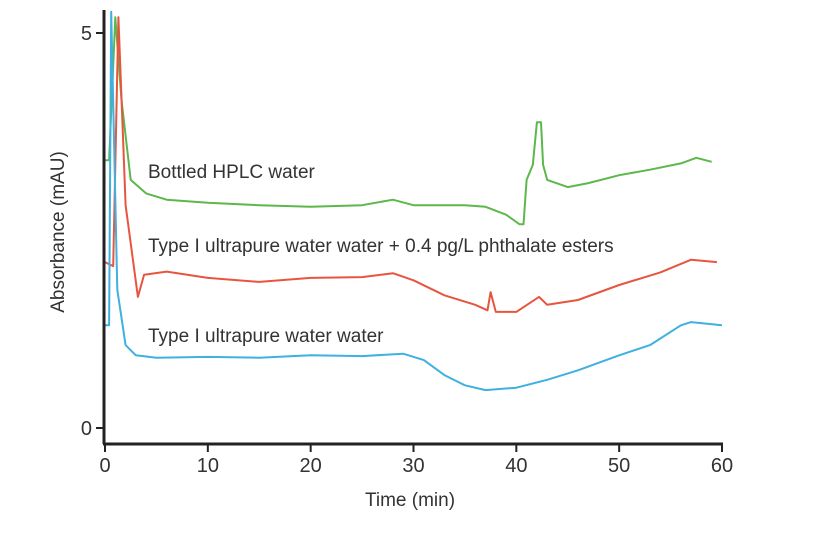 Image resolution: width=830 pixels, height=540 pixels. What do you see at coordinates (413, 466) in the screenshot?
I see `x-tick-label: 30` at bounding box center [413, 466].